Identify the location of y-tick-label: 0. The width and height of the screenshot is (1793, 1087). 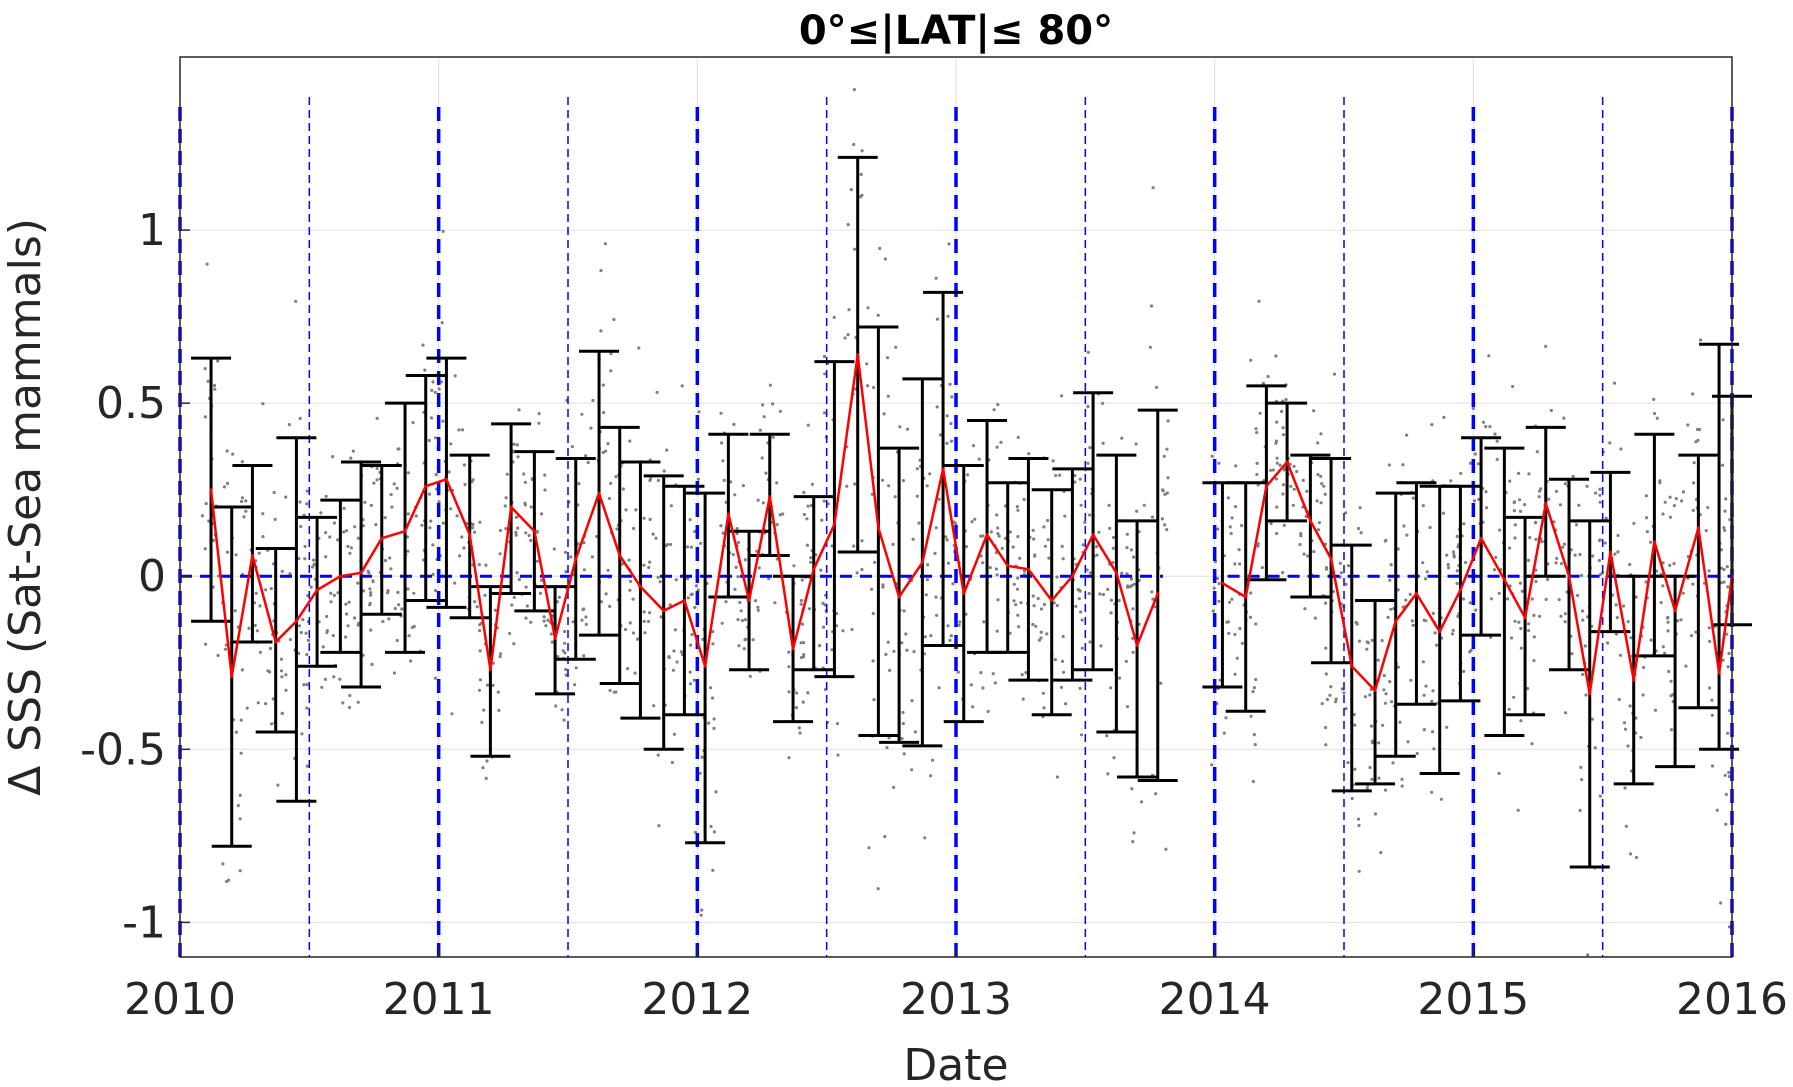
(152, 576).